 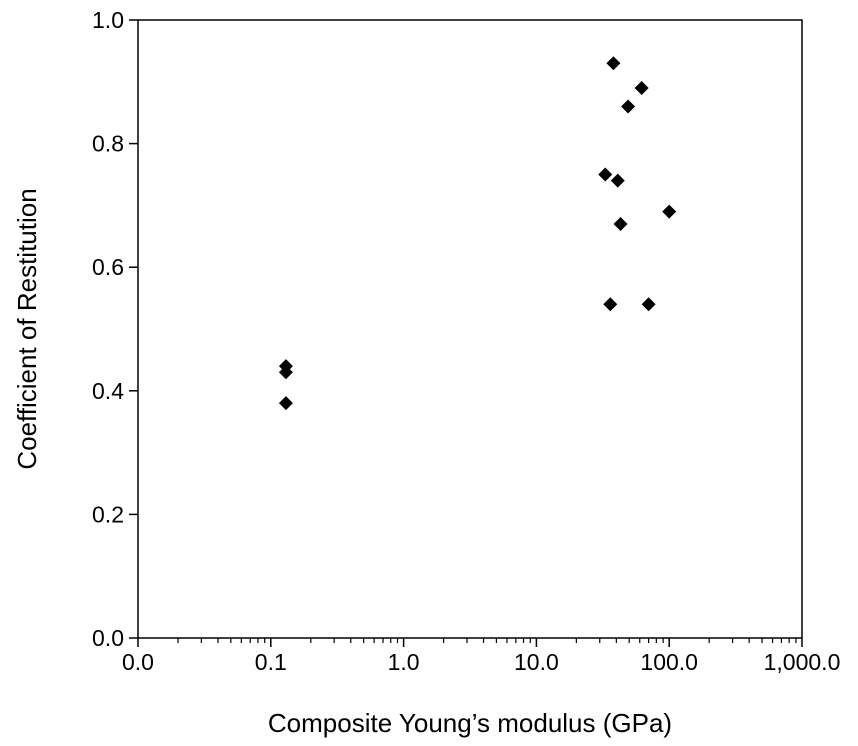 What do you see at coordinates (108, 267) in the screenshot?
I see `y-tick-label: 0.6` at bounding box center [108, 267].